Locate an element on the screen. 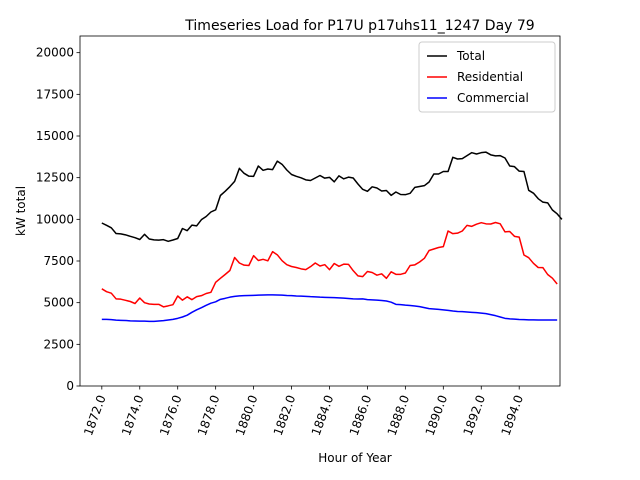 The width and height of the screenshot is (640, 480). x-tick-label: 1880.0 is located at coordinates (247, 415).